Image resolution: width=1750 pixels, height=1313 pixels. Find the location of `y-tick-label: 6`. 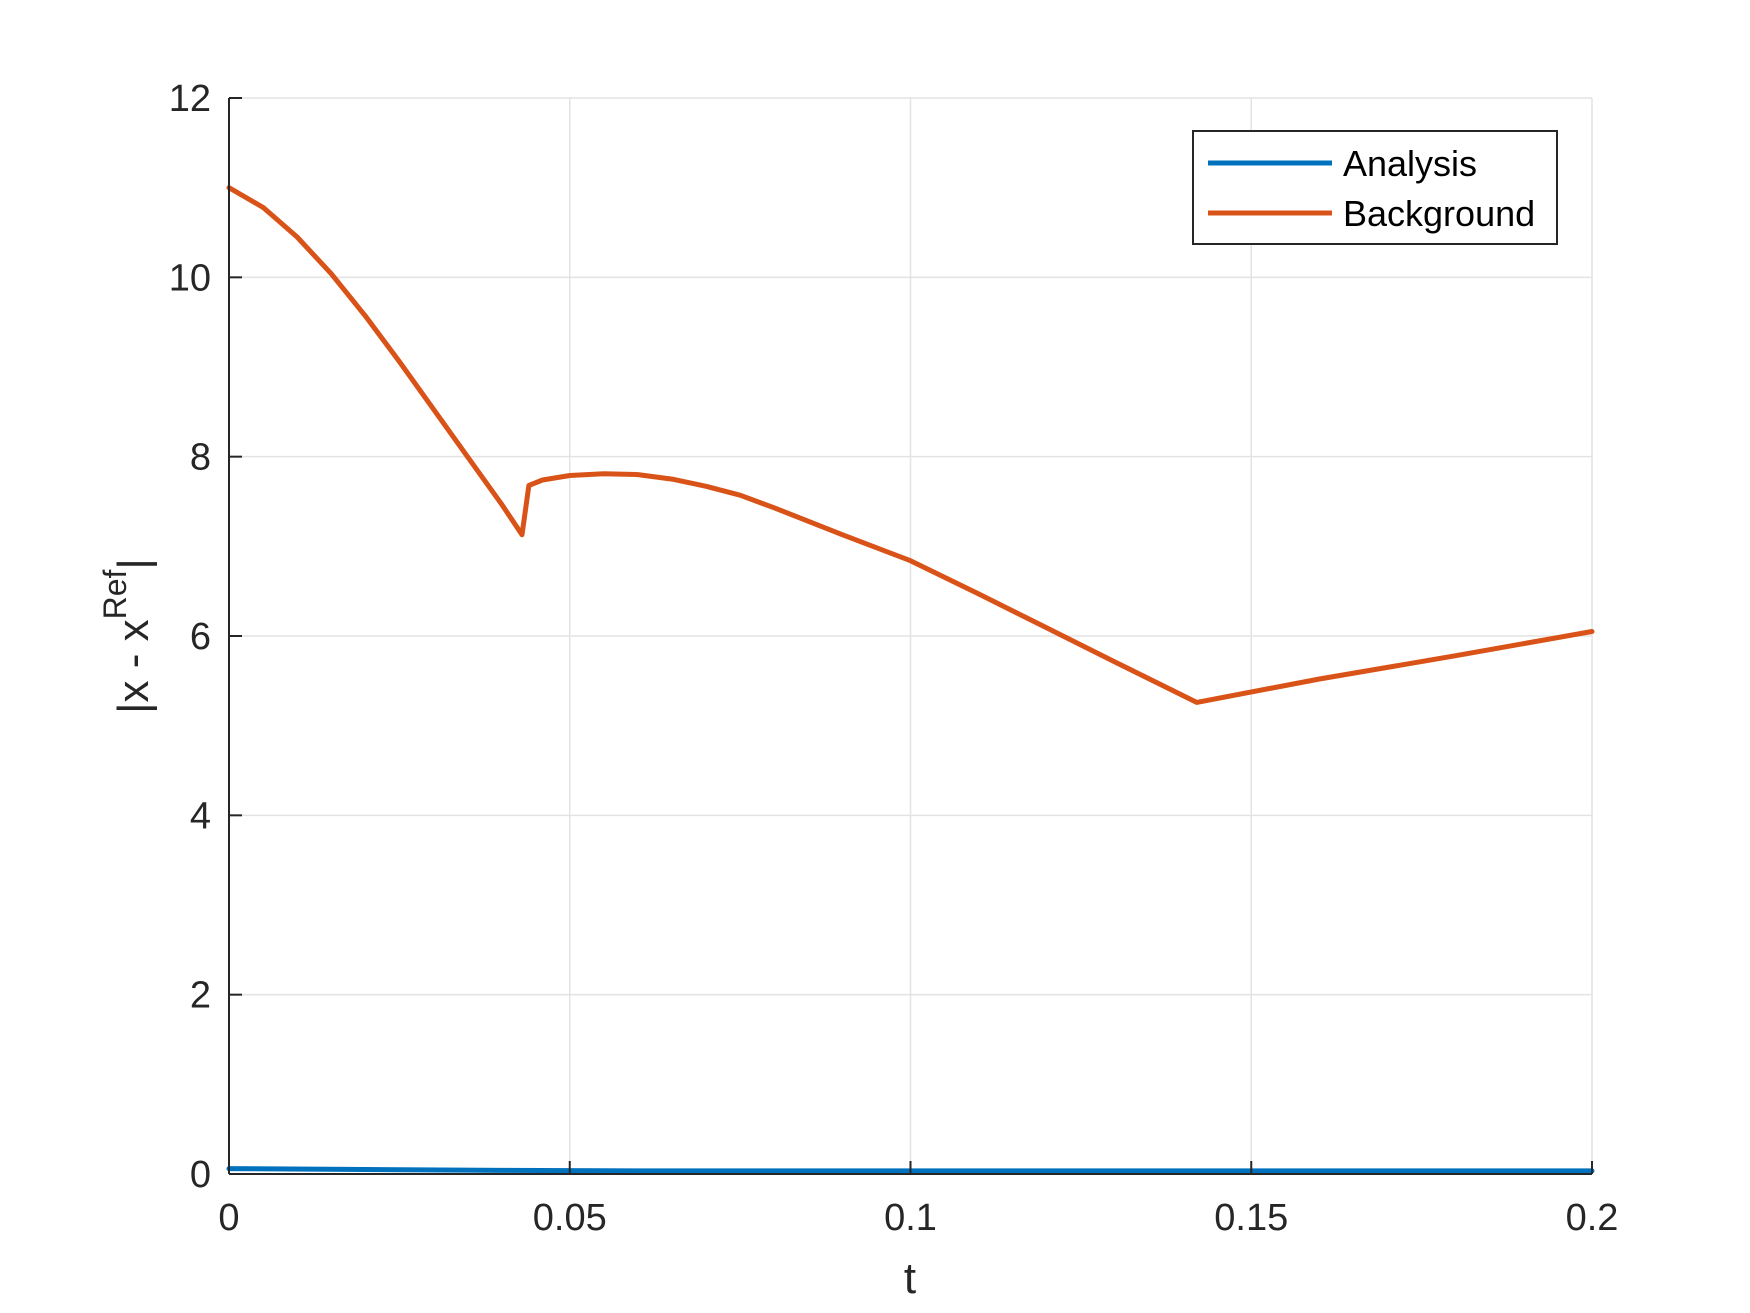

y-tick-label: 6 is located at coordinates (200, 637).